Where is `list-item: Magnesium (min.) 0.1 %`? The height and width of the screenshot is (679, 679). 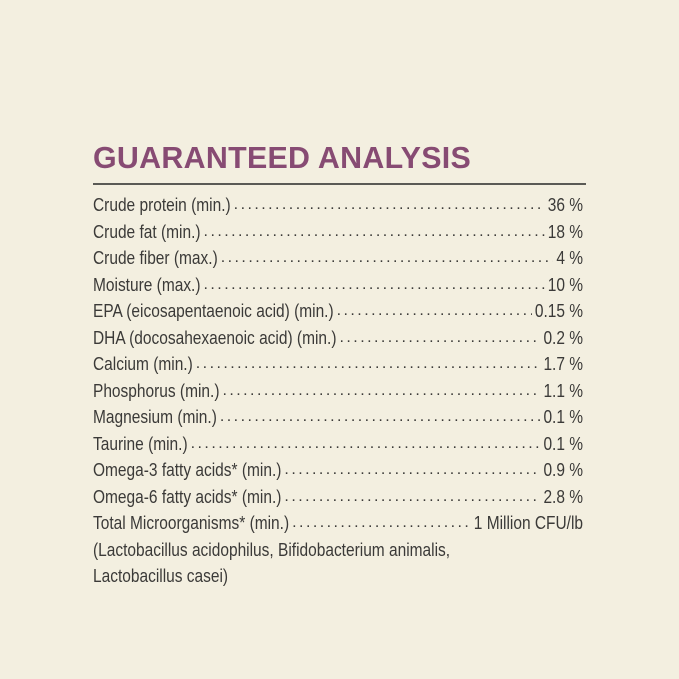 list-item: Magnesium (min.) 0.1 % is located at coordinates (338, 417).